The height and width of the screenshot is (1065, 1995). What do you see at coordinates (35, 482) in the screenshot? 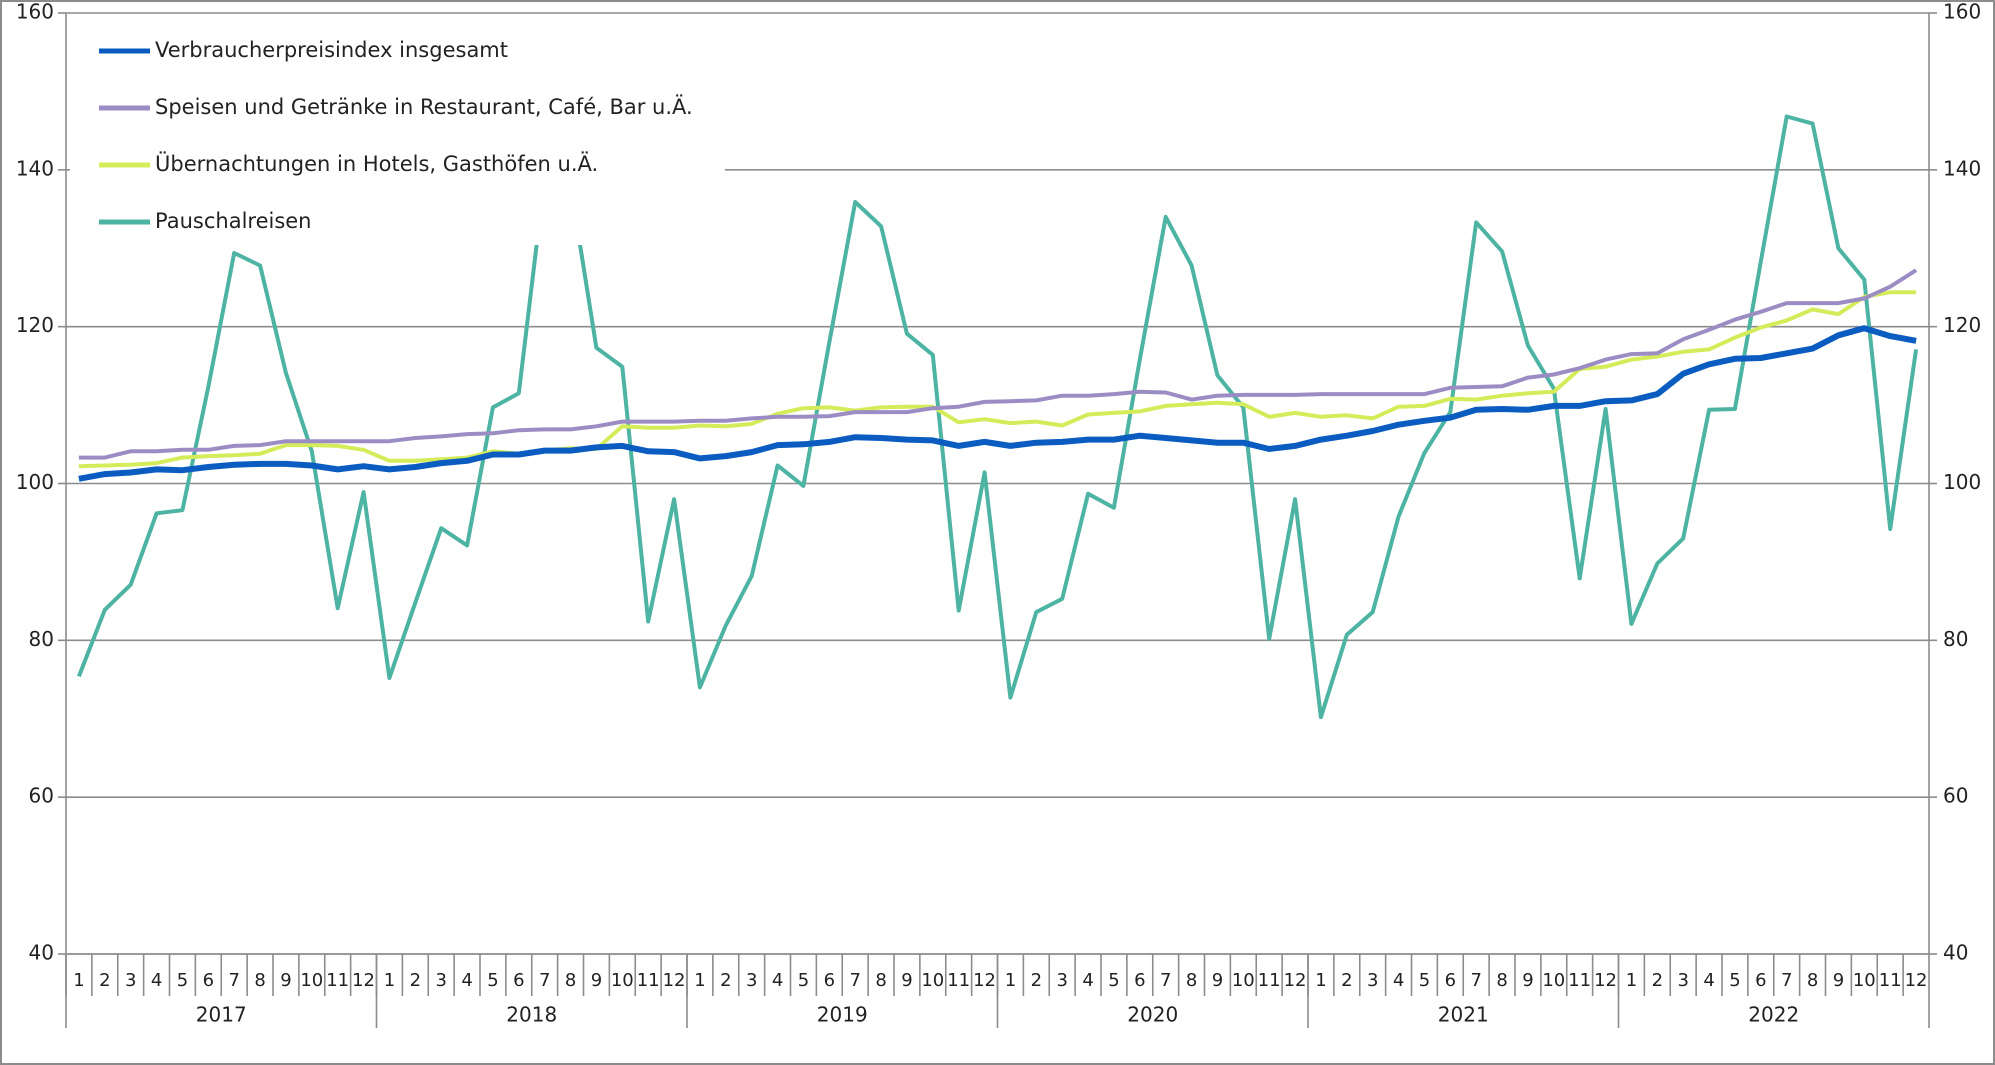
I see `y-tick-label: 100` at bounding box center [35, 482].